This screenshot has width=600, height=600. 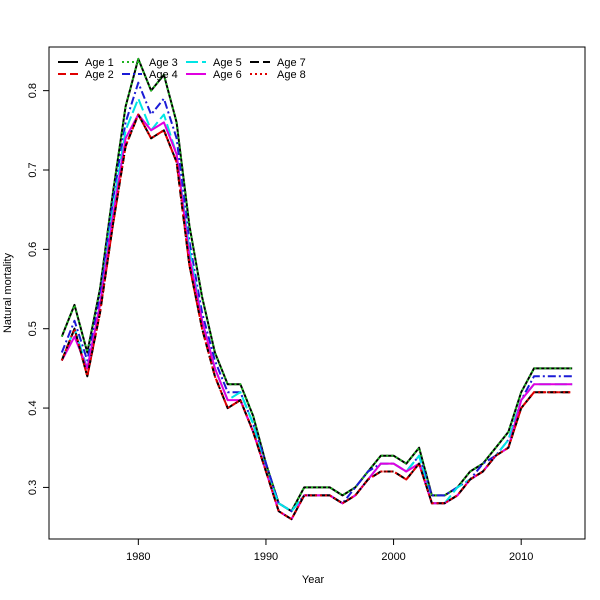 I want to click on legend-label-age-1: Age 1, so click(x=99, y=63).